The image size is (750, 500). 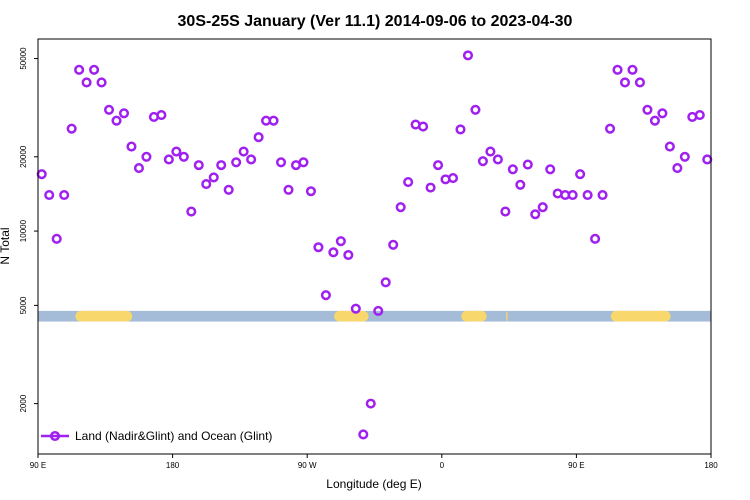 I want to click on y-tick-label: 20000, so click(x=23, y=156).